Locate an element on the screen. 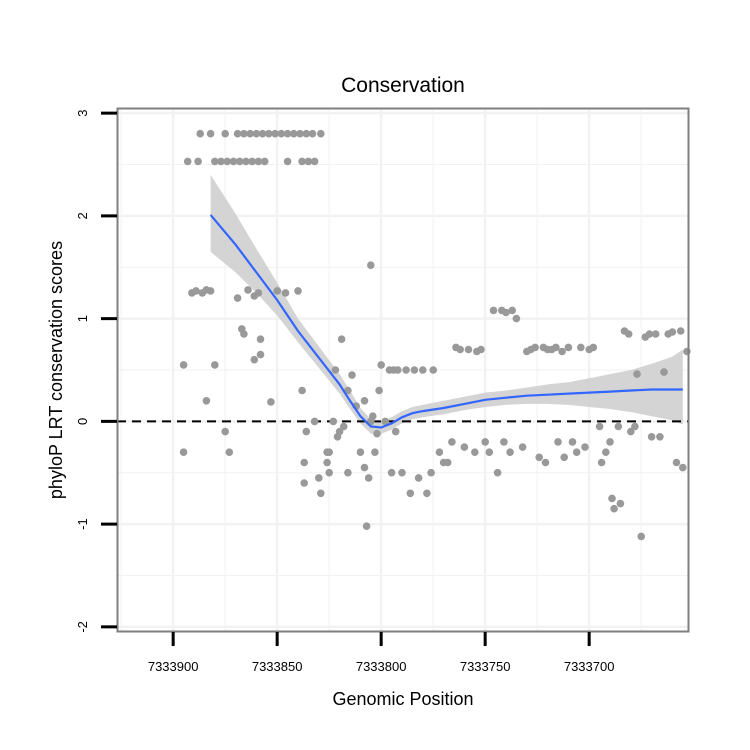 This screenshot has width=750, height=750. y-tick-label: -1 is located at coordinates (82, 524).